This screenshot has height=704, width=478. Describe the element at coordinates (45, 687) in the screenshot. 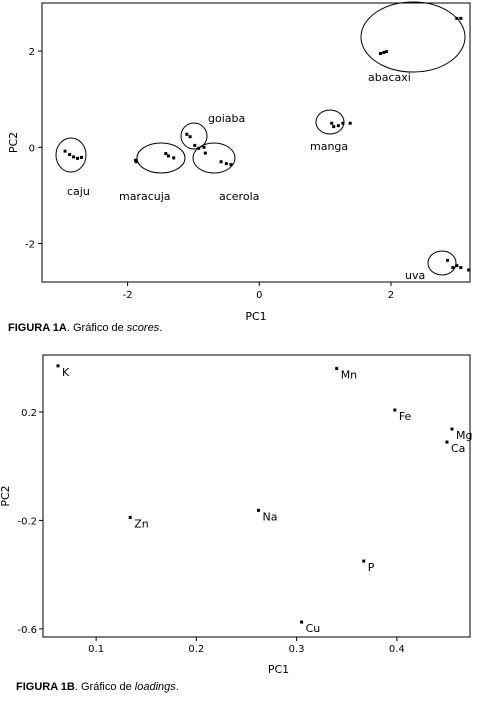

I see `figure-1b-caption-label: FIGURA 1B` at that location.